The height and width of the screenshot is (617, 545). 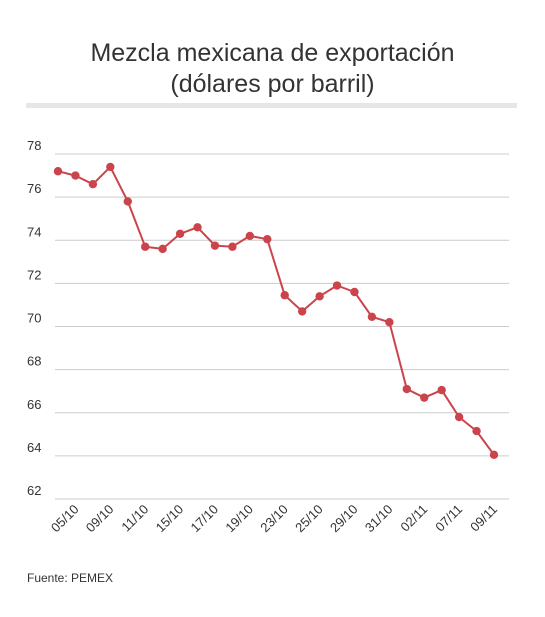 What do you see at coordinates (272, 53) in the screenshot?
I see `chart-title-line-1: Mezcla mexicana de exportación` at bounding box center [272, 53].